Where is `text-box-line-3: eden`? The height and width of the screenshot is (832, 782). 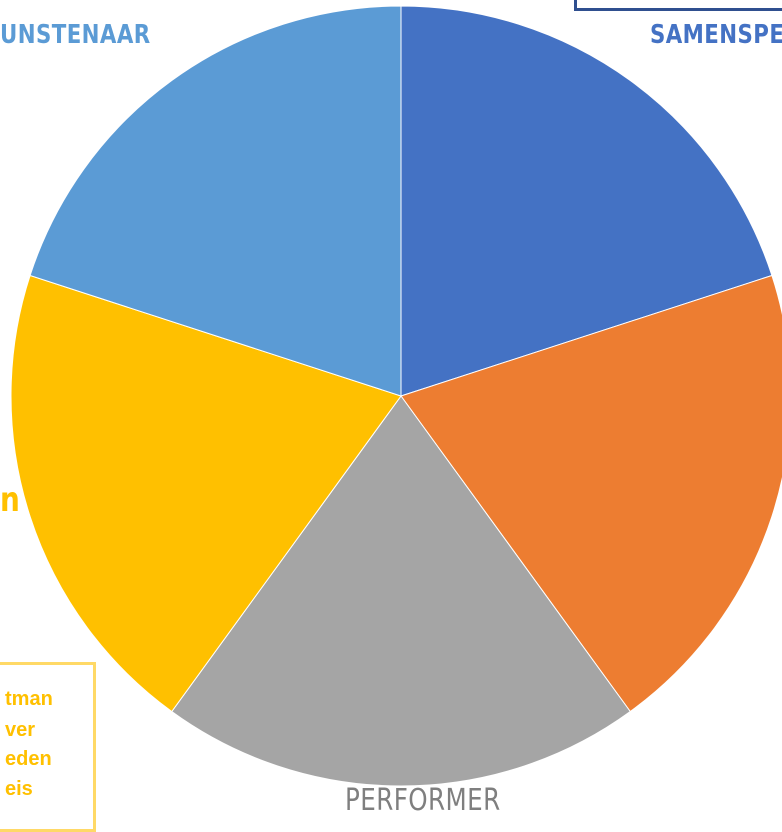
text-box-line-3: eden is located at coordinates (28, 759).